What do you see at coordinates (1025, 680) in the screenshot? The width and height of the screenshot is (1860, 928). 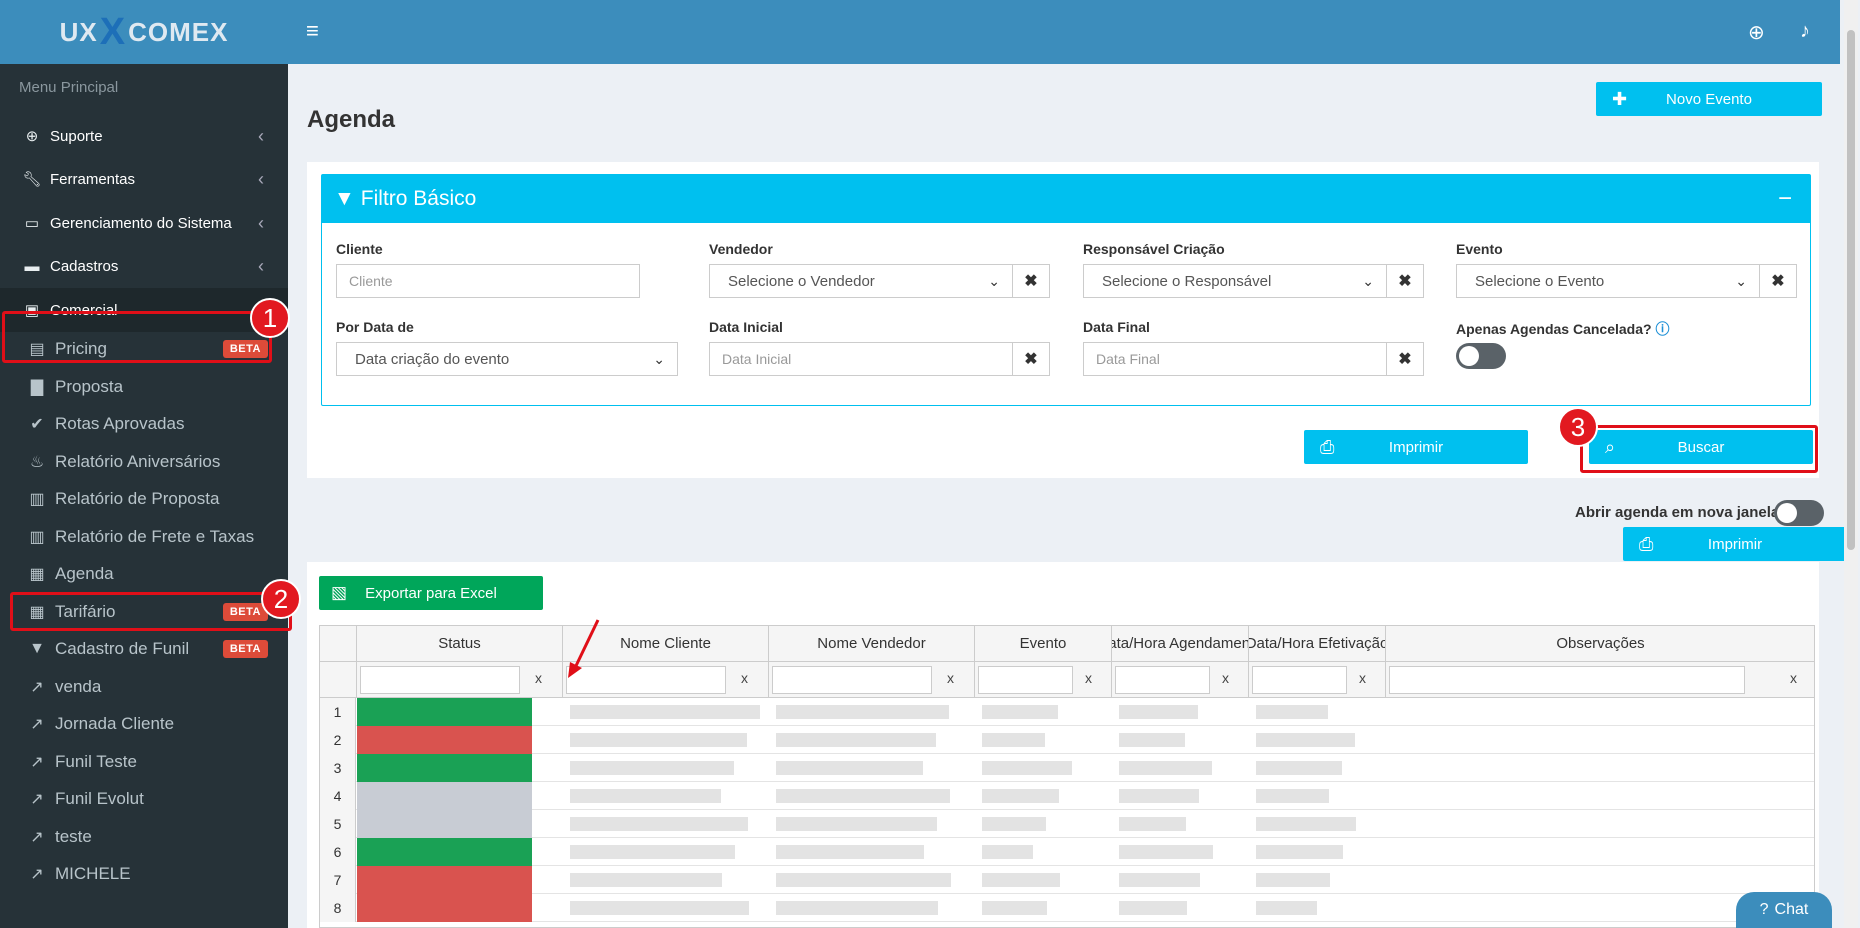 I see `evento-filter-input` at bounding box center [1025, 680].